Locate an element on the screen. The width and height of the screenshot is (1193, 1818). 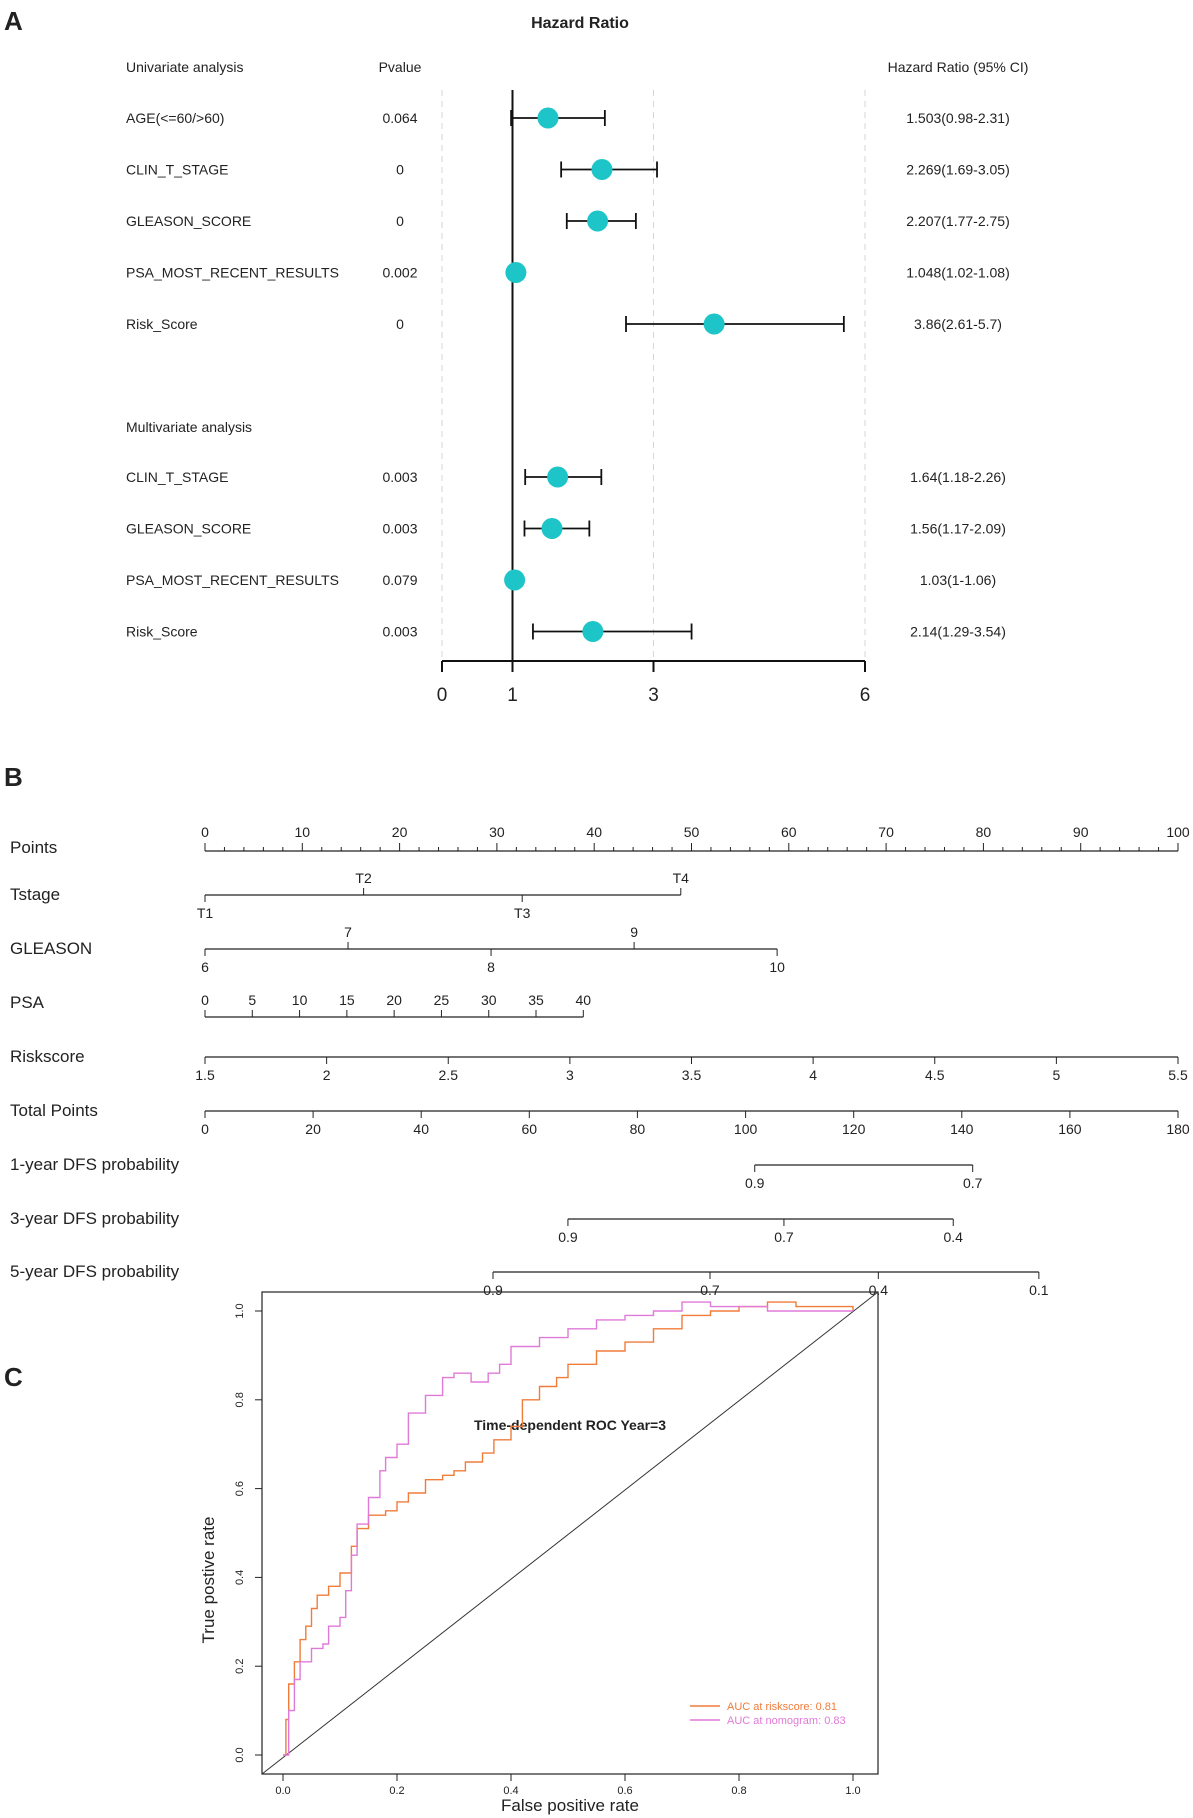
forest-row-pvalue: 0.064 is located at coordinates (399, 118).